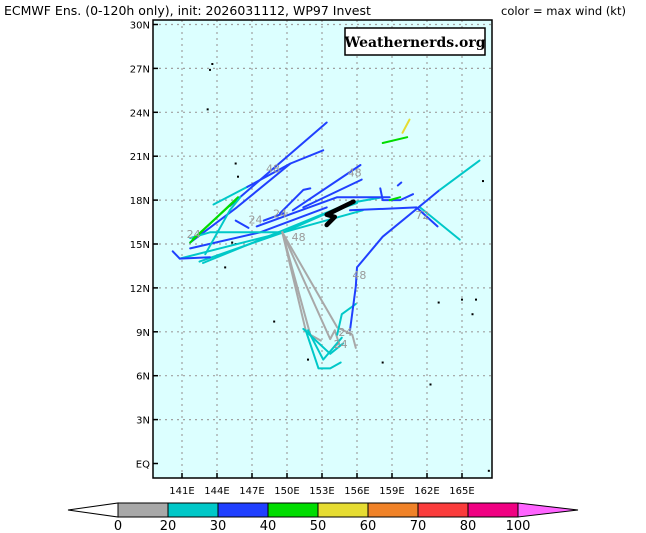 Image resolution: width=646 pixels, height=533 pixels. I want to click on lat-tick-label: 6N, so click(143, 377).